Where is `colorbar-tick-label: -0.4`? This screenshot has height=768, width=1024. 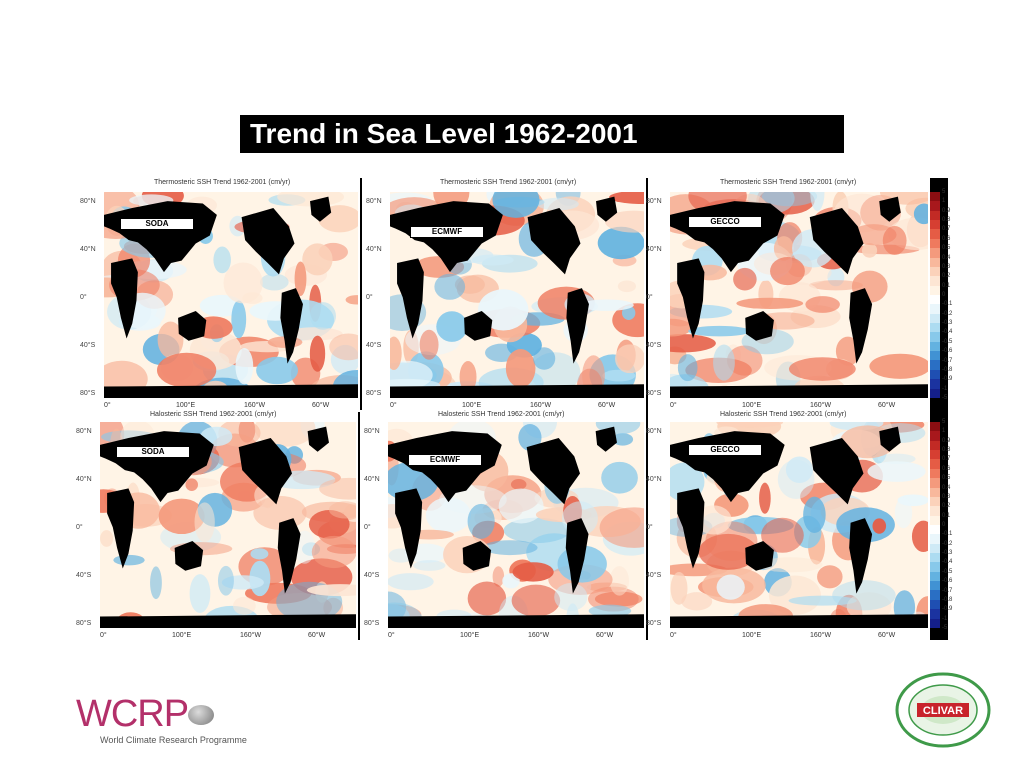
colorbar-tick-label: -0.4 is located at coordinates (947, 562).